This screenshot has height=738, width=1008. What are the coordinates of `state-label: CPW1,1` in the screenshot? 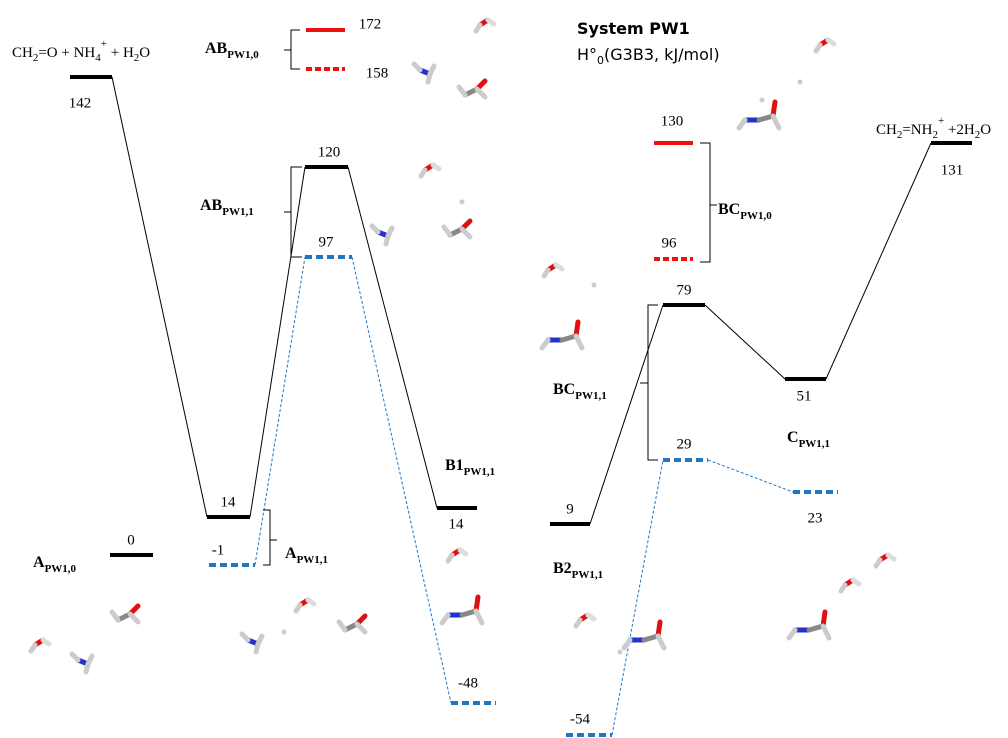 It's located at (808, 439).